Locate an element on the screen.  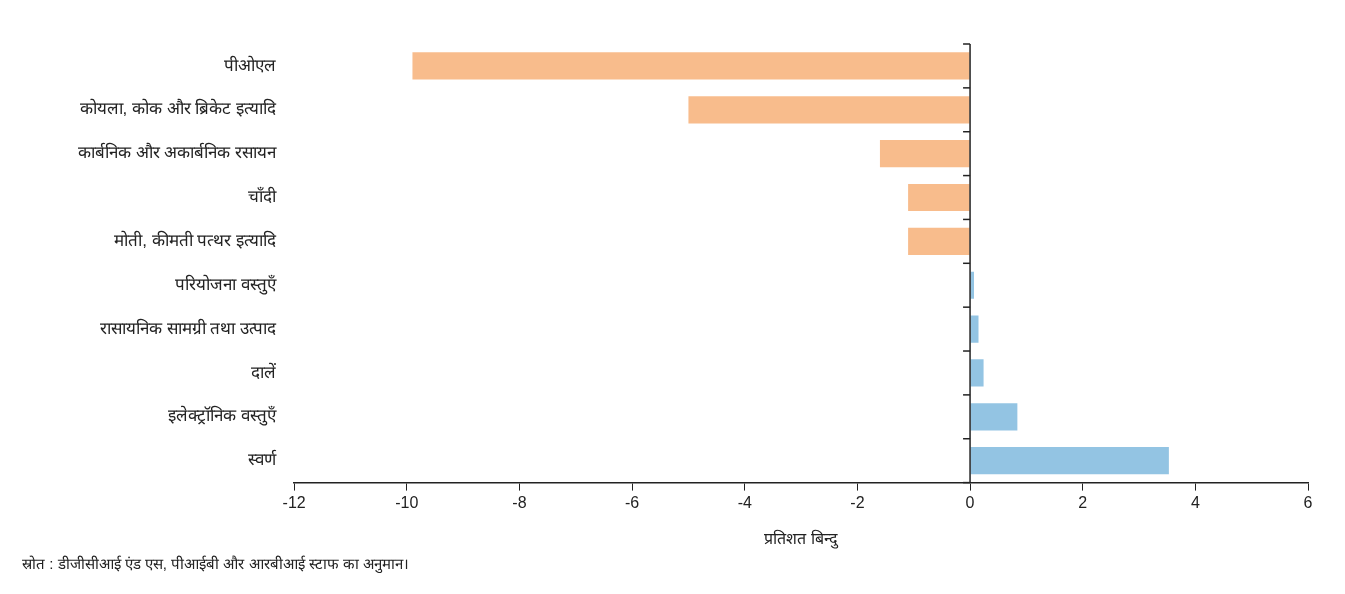
x-tick-label: 4 is located at coordinates (1195, 502).